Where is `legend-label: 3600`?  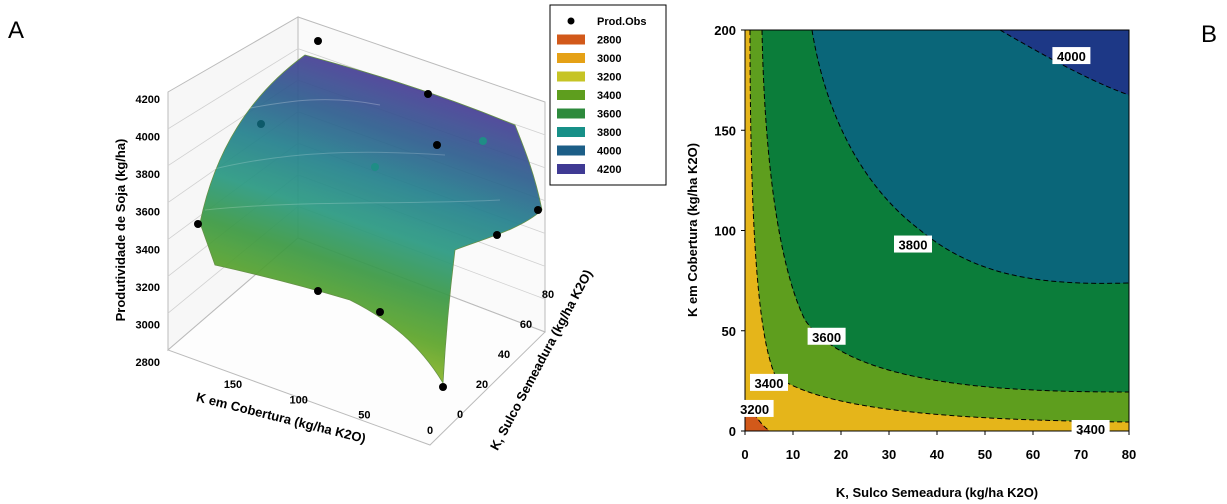
legend-label: 3600 is located at coordinates (609, 115).